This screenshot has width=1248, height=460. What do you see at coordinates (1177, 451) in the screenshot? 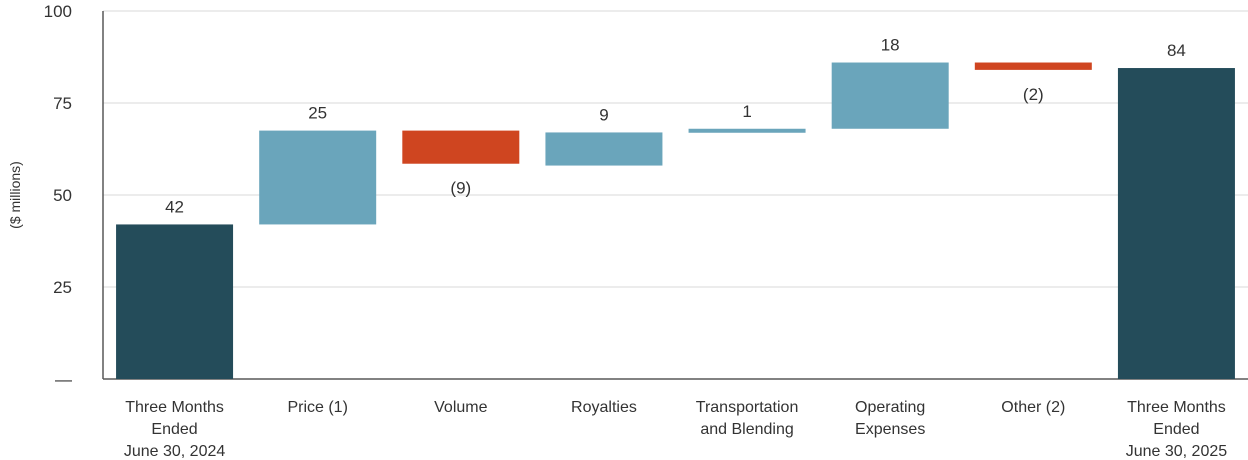
I see `category-label: June 30, 2025` at bounding box center [1177, 451].